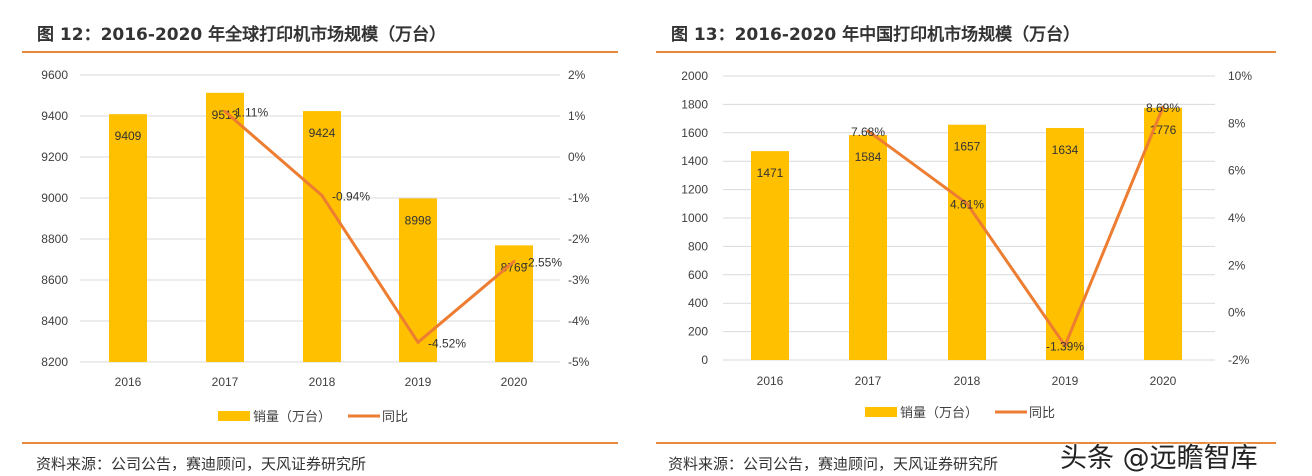 The height and width of the screenshot is (476, 1312). I want to click on line-data-label: 8.69%, so click(1163, 108).